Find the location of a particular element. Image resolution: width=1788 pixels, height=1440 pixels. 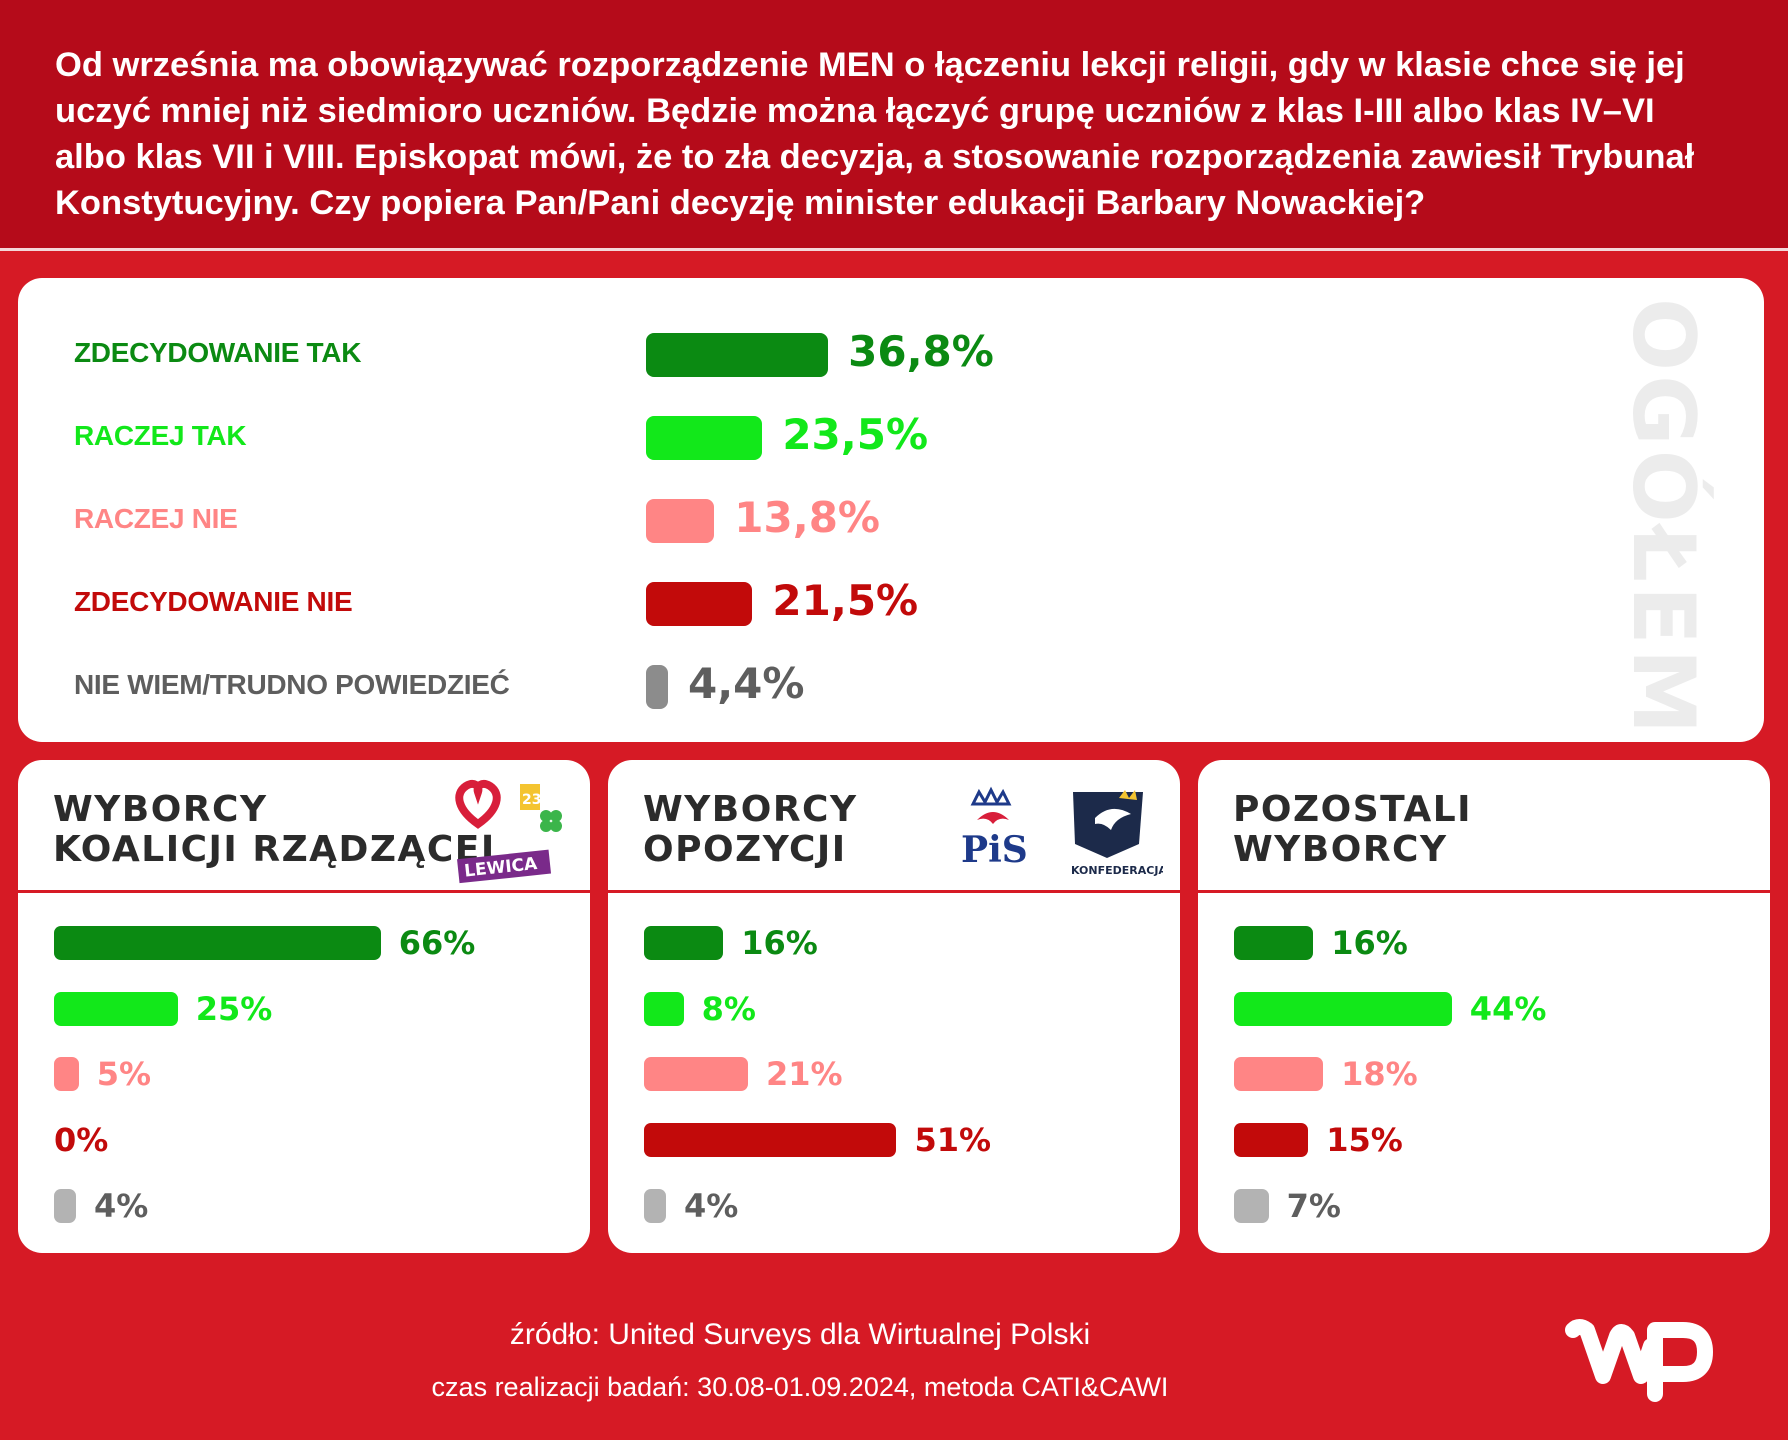

overall-bar-raczej-nie is located at coordinates (680, 521).